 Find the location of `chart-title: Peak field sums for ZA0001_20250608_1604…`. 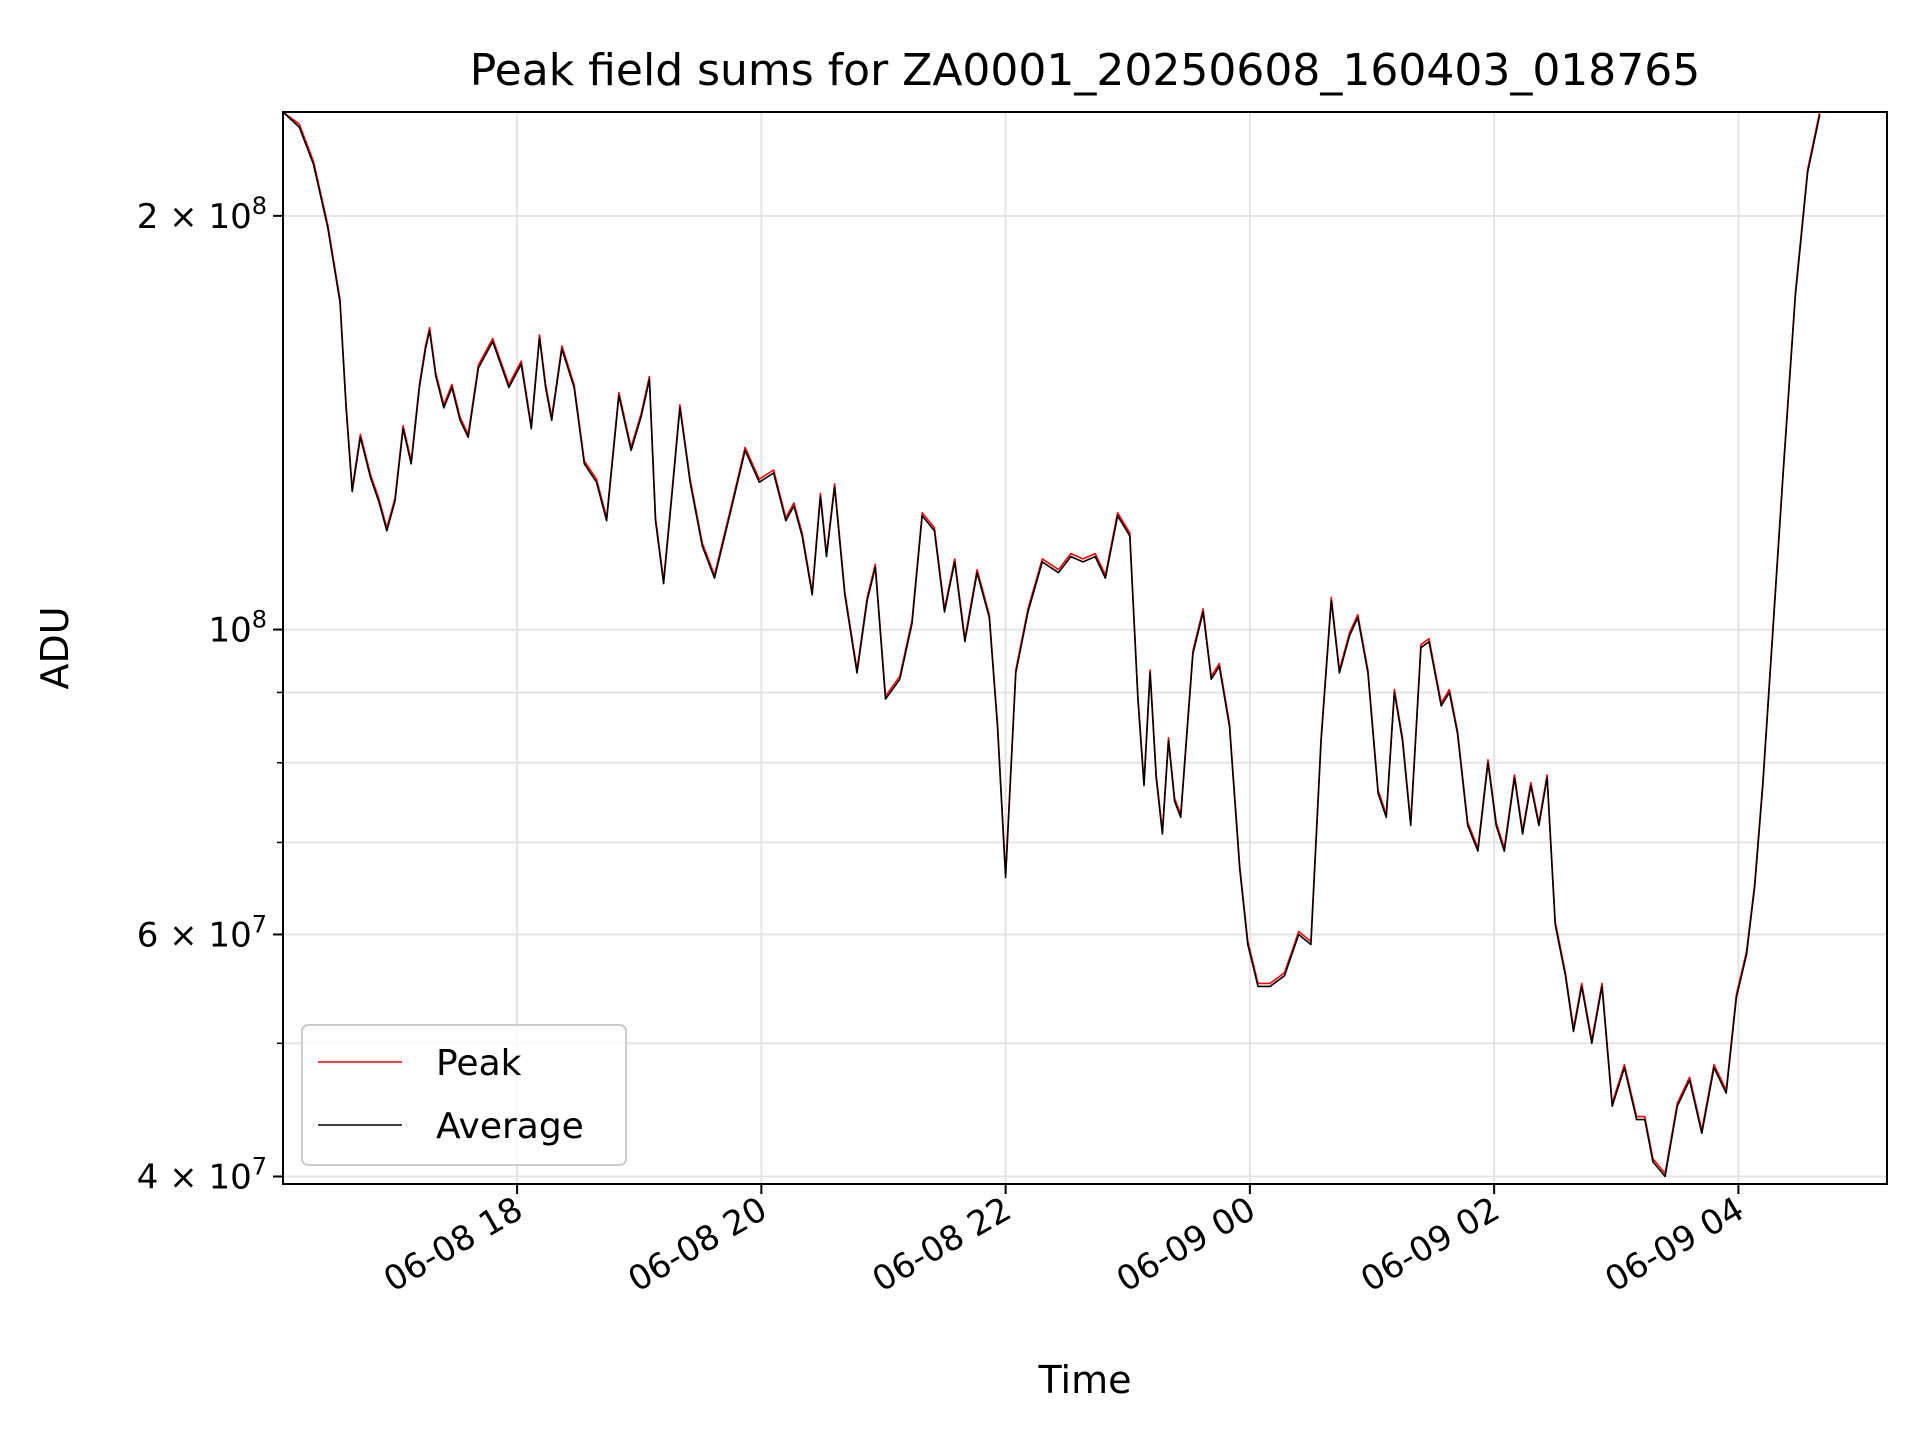

chart-title: Peak field sums for ZA0001_20250608_1604… is located at coordinates (1085, 70).